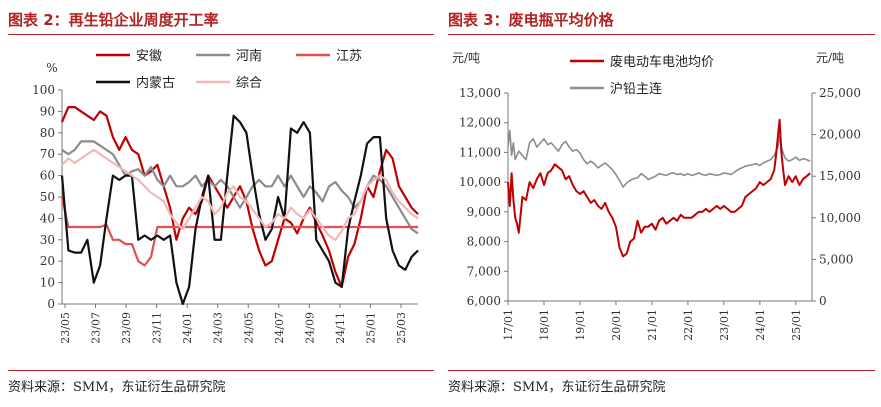  I want to click on right-y-tick-label: 10,000, so click(840, 218).